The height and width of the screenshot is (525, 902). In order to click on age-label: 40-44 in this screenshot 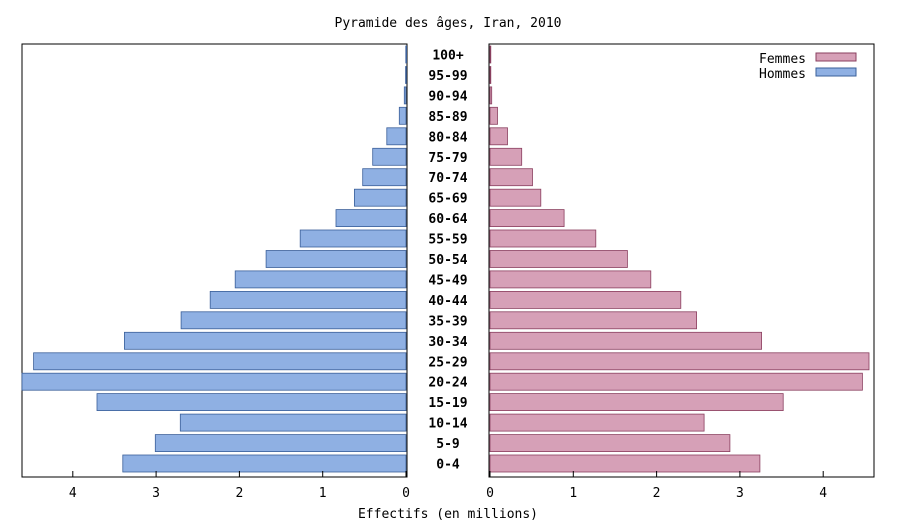, I will do `click(447, 301)`.